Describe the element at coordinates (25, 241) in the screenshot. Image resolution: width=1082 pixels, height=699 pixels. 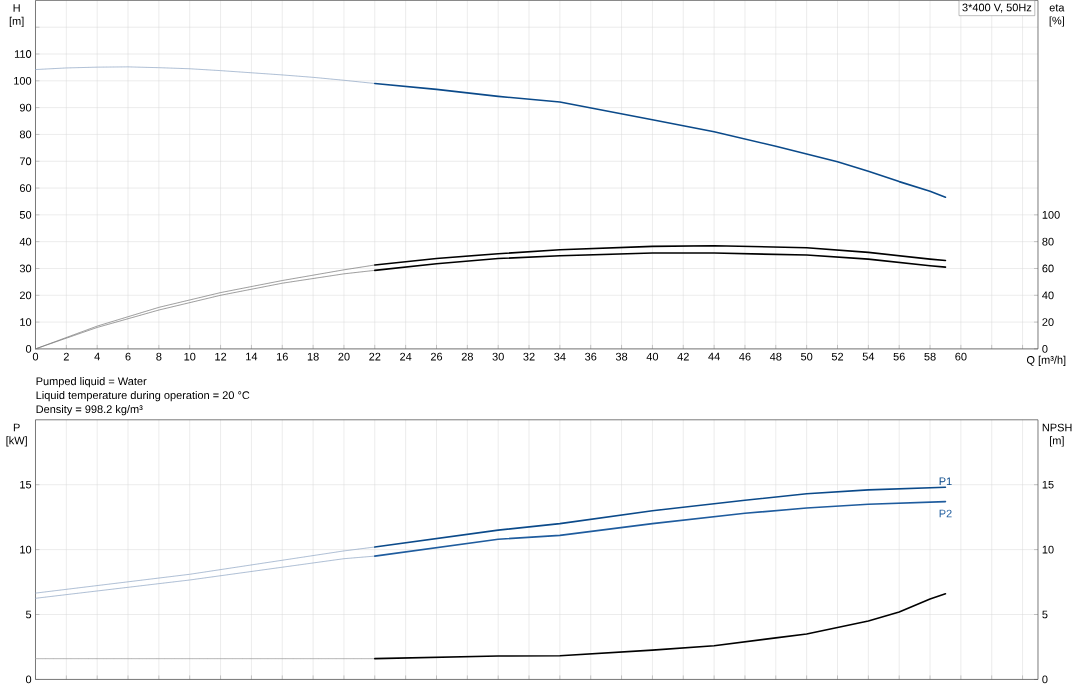
I see `y-tick-label: 40` at that location.